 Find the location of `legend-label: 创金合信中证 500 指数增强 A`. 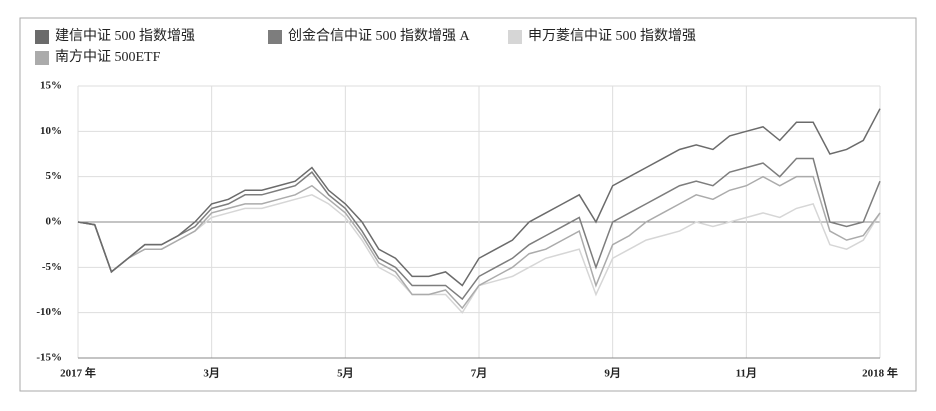

legend-label: 创金合信中证 500 指数增强 A is located at coordinates (379, 36).